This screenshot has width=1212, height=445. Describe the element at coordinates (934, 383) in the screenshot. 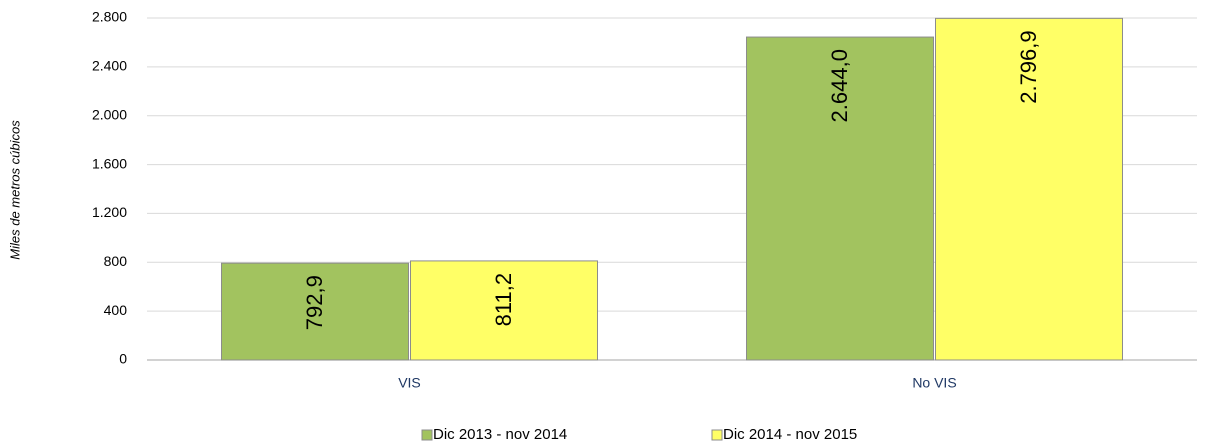

I see `x-tick-label: No VIS` at that location.